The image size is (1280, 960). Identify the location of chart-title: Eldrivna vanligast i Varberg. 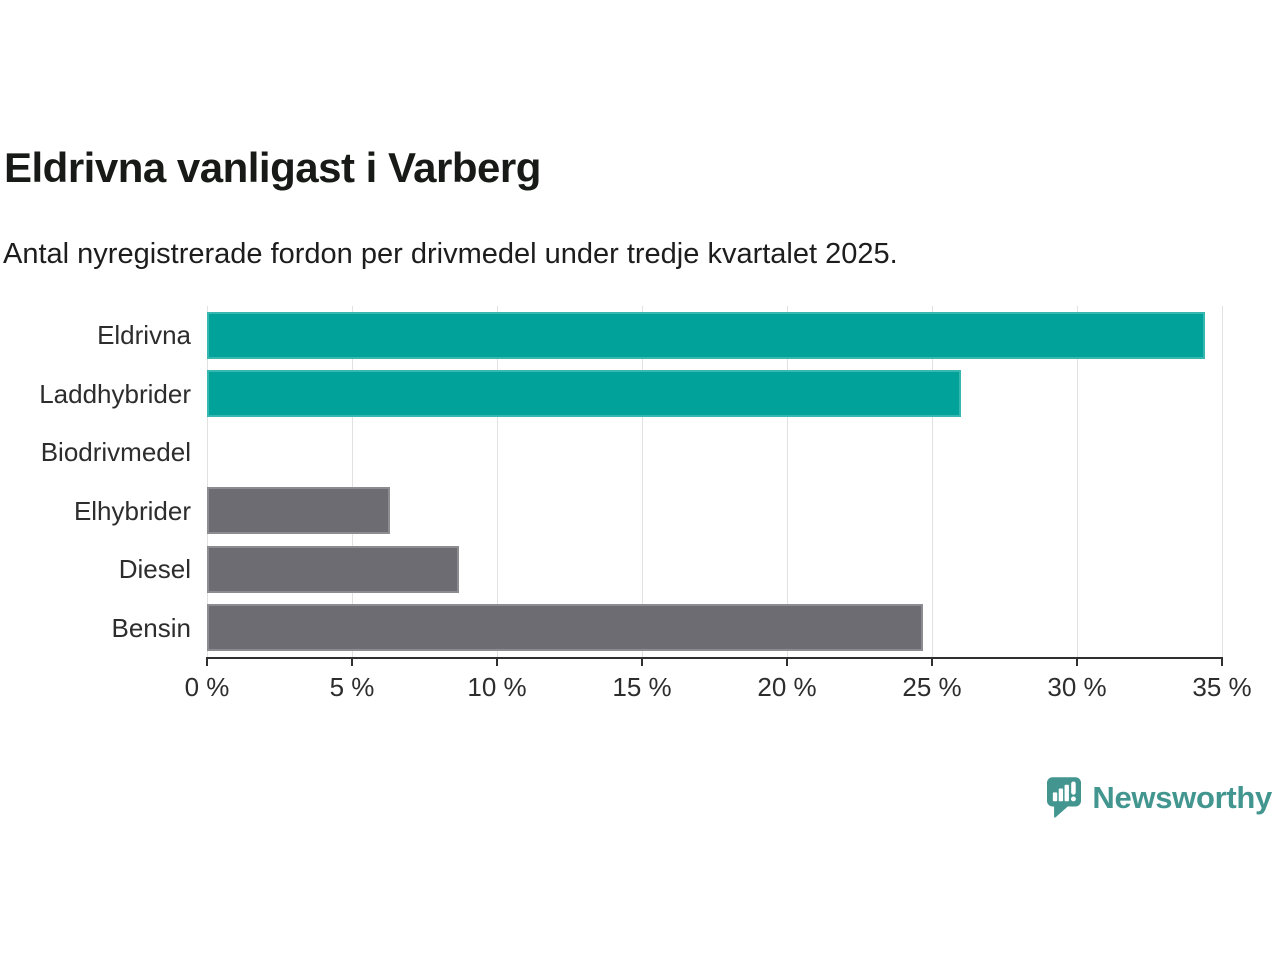
(272, 167).